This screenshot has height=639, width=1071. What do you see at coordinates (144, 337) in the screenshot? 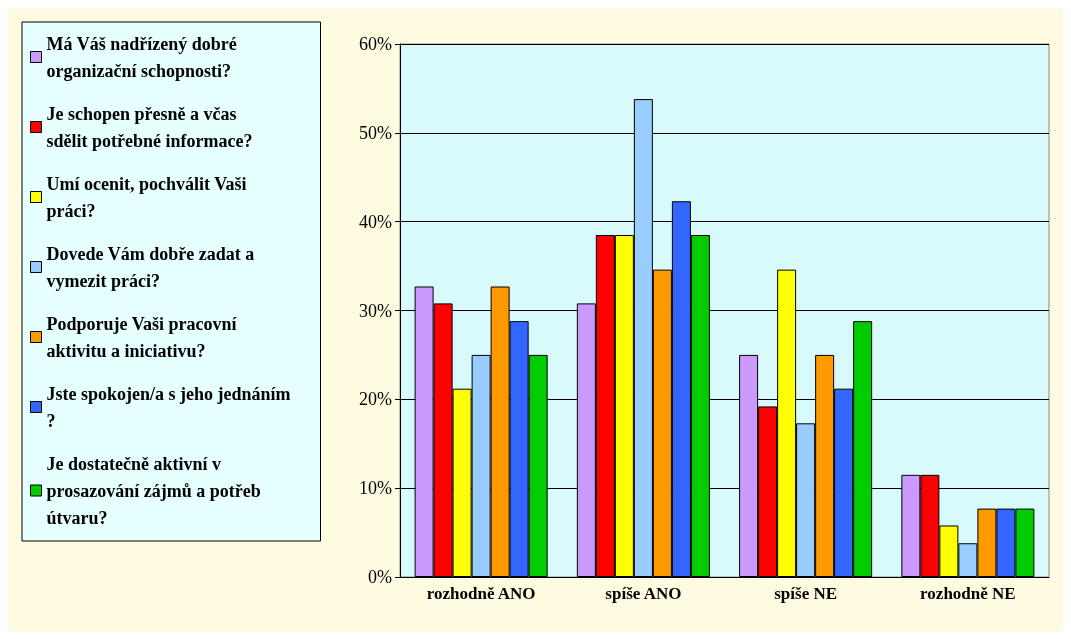
I see `legend-label: Podporuje Vaši pracovní aktivitu a iniciativu?` at bounding box center [144, 337].